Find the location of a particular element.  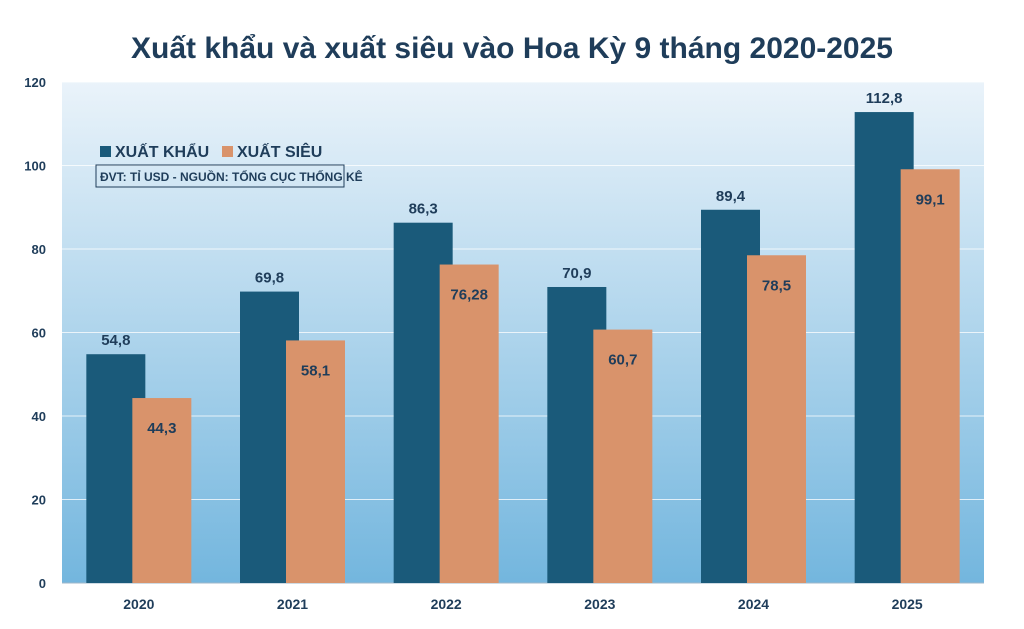

y-tick-label: 100 is located at coordinates (35, 166).